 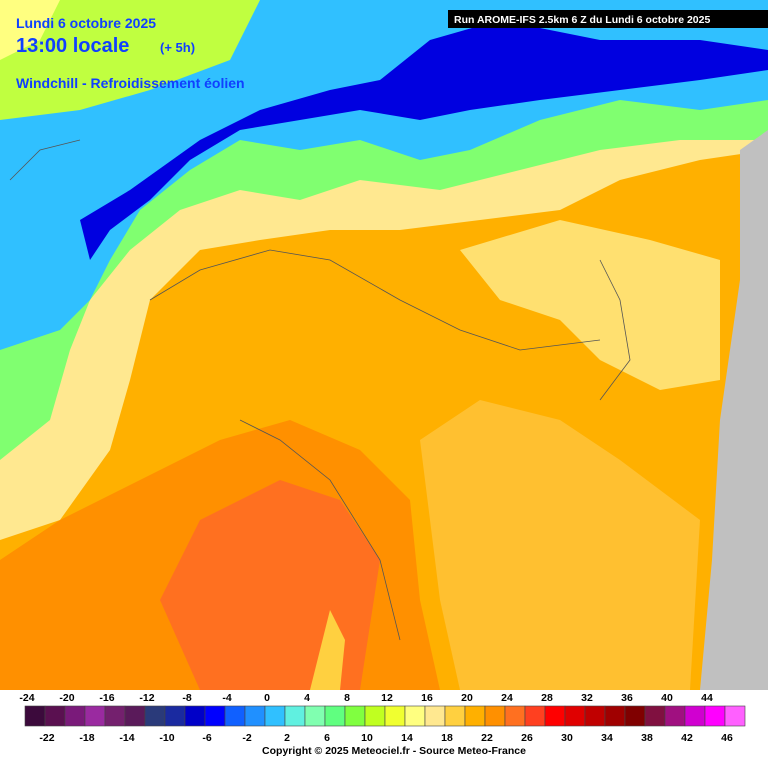 What do you see at coordinates (627, 698) in the screenshot?
I see `legend-tick-label: 36` at bounding box center [627, 698].